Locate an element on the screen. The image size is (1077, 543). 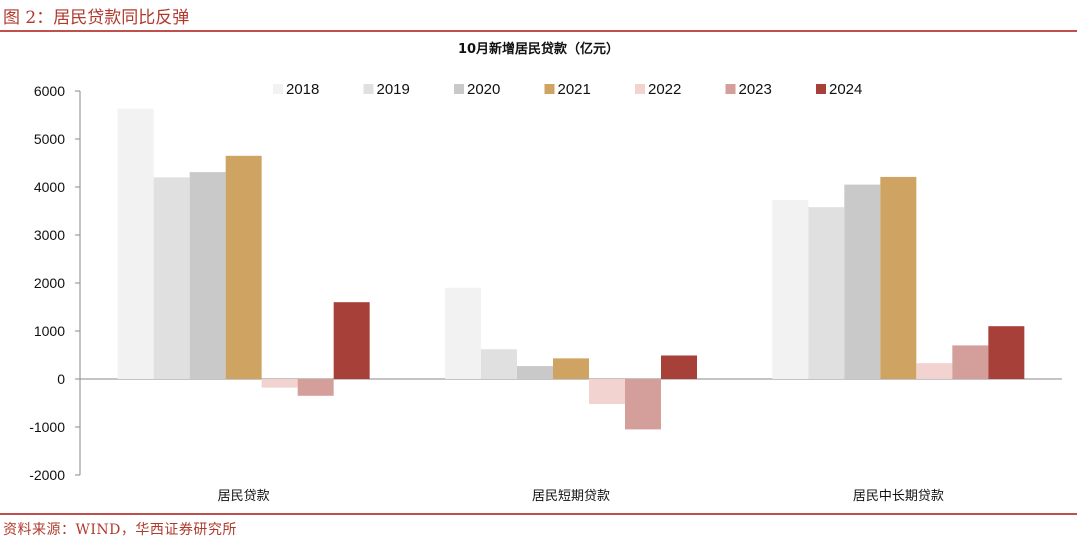
x-category-label: 居民短期贷款 is located at coordinates (571, 496).